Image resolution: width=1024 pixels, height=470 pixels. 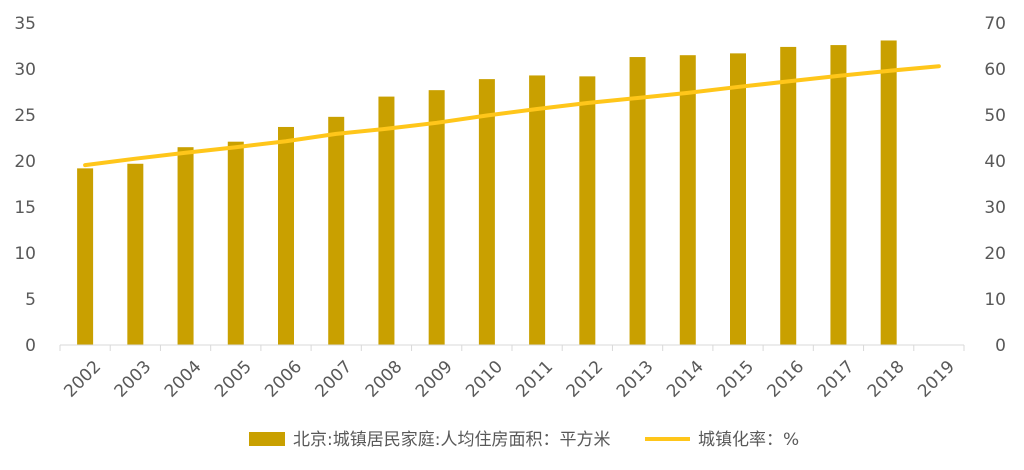 I want to click on left-tick-label-5: 5, so click(x=30, y=300).